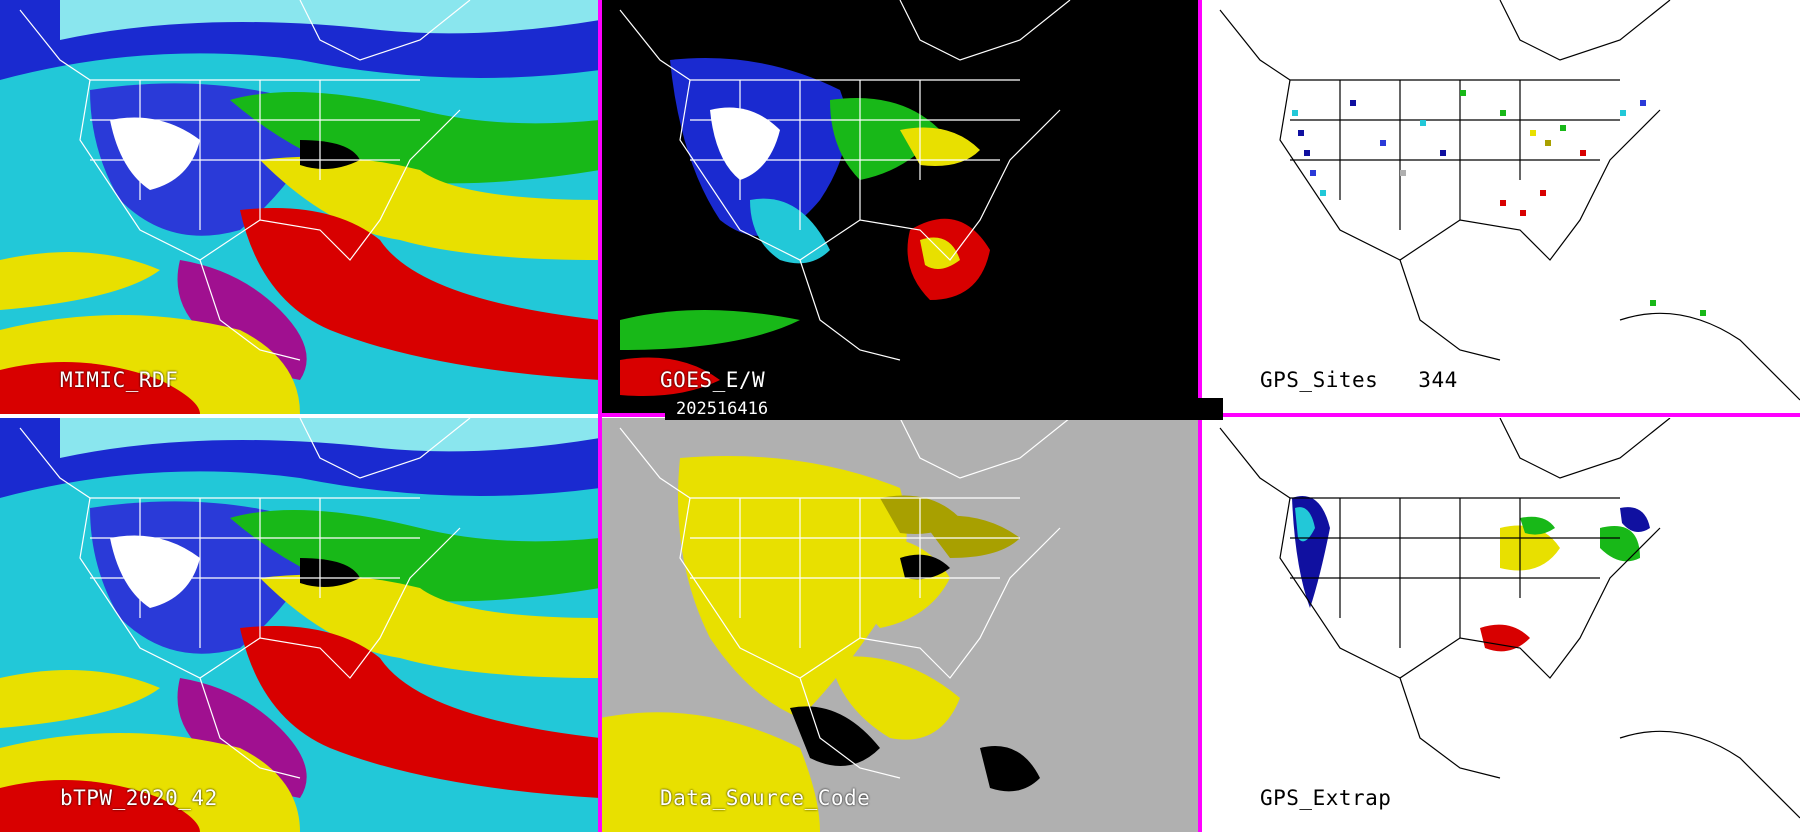 The width and height of the screenshot is (1800, 832). I want to click on panel-label: MIMIC_RDF, so click(119, 380).